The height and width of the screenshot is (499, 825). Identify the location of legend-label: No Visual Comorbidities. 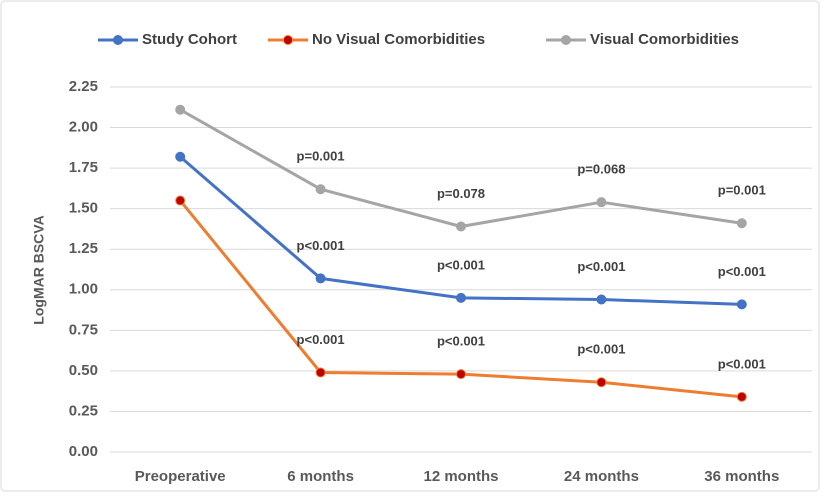
(398, 39).